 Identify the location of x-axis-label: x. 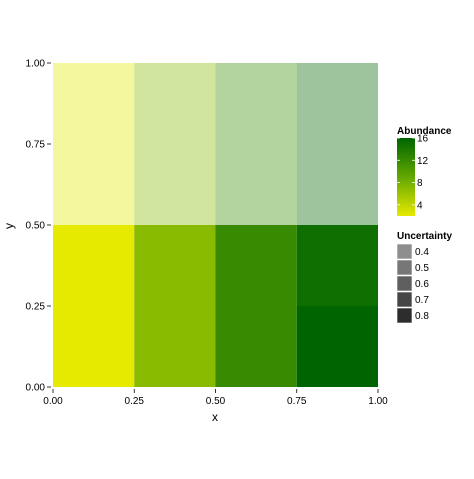
(215, 417).